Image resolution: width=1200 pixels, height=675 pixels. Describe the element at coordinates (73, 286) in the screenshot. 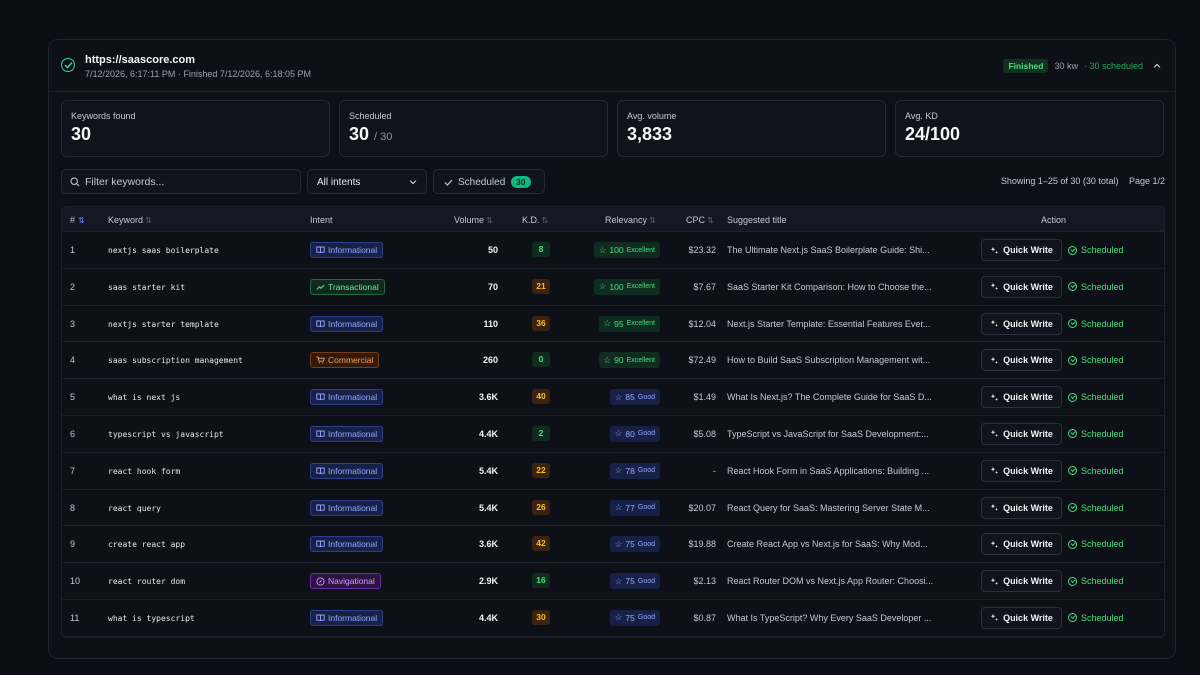

I see `row-number: 2` at that location.